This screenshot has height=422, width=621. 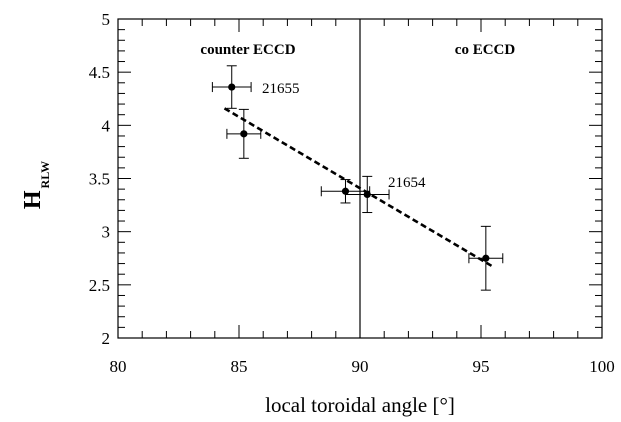 What do you see at coordinates (485, 50) in the screenshot?
I see `co-eccd-label: co ECCD` at bounding box center [485, 50].